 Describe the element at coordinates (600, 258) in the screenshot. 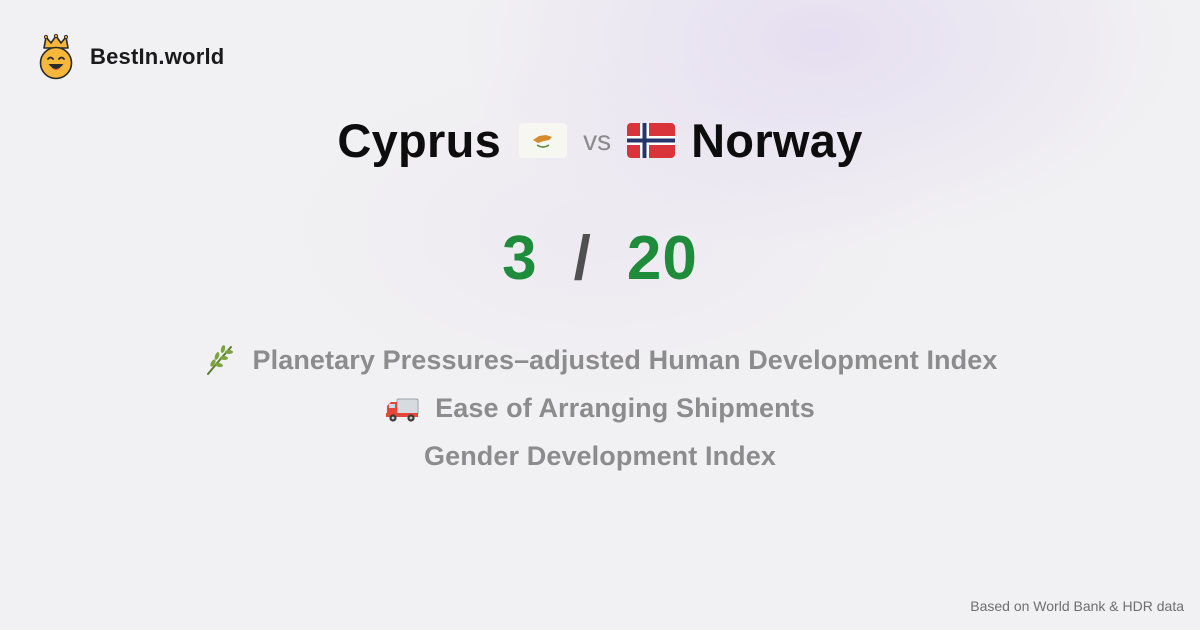

I see `score-display: 3 / 20` at that location.